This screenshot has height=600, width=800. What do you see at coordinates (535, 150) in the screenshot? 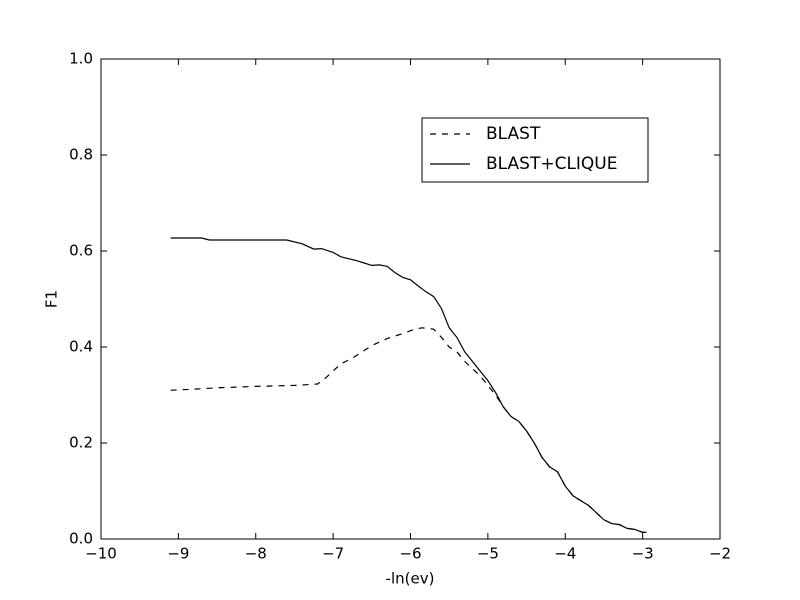
I see `legend-box` at bounding box center [535, 150].